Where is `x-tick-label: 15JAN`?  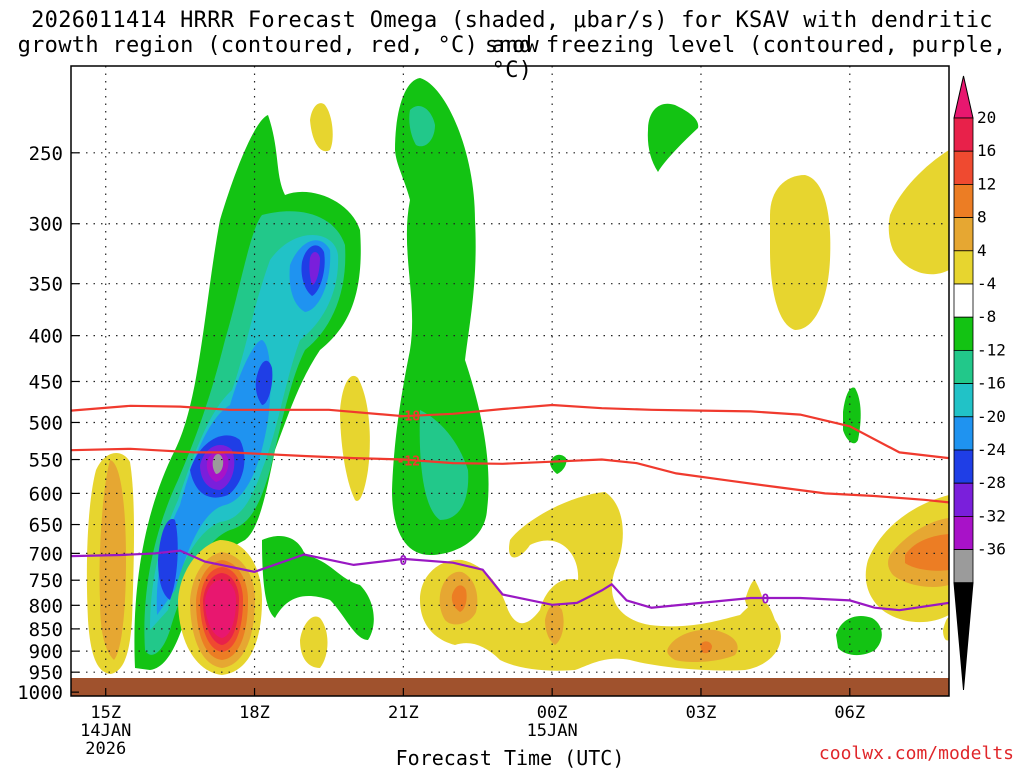
x-tick-label: 15JAN is located at coordinates (552, 731).